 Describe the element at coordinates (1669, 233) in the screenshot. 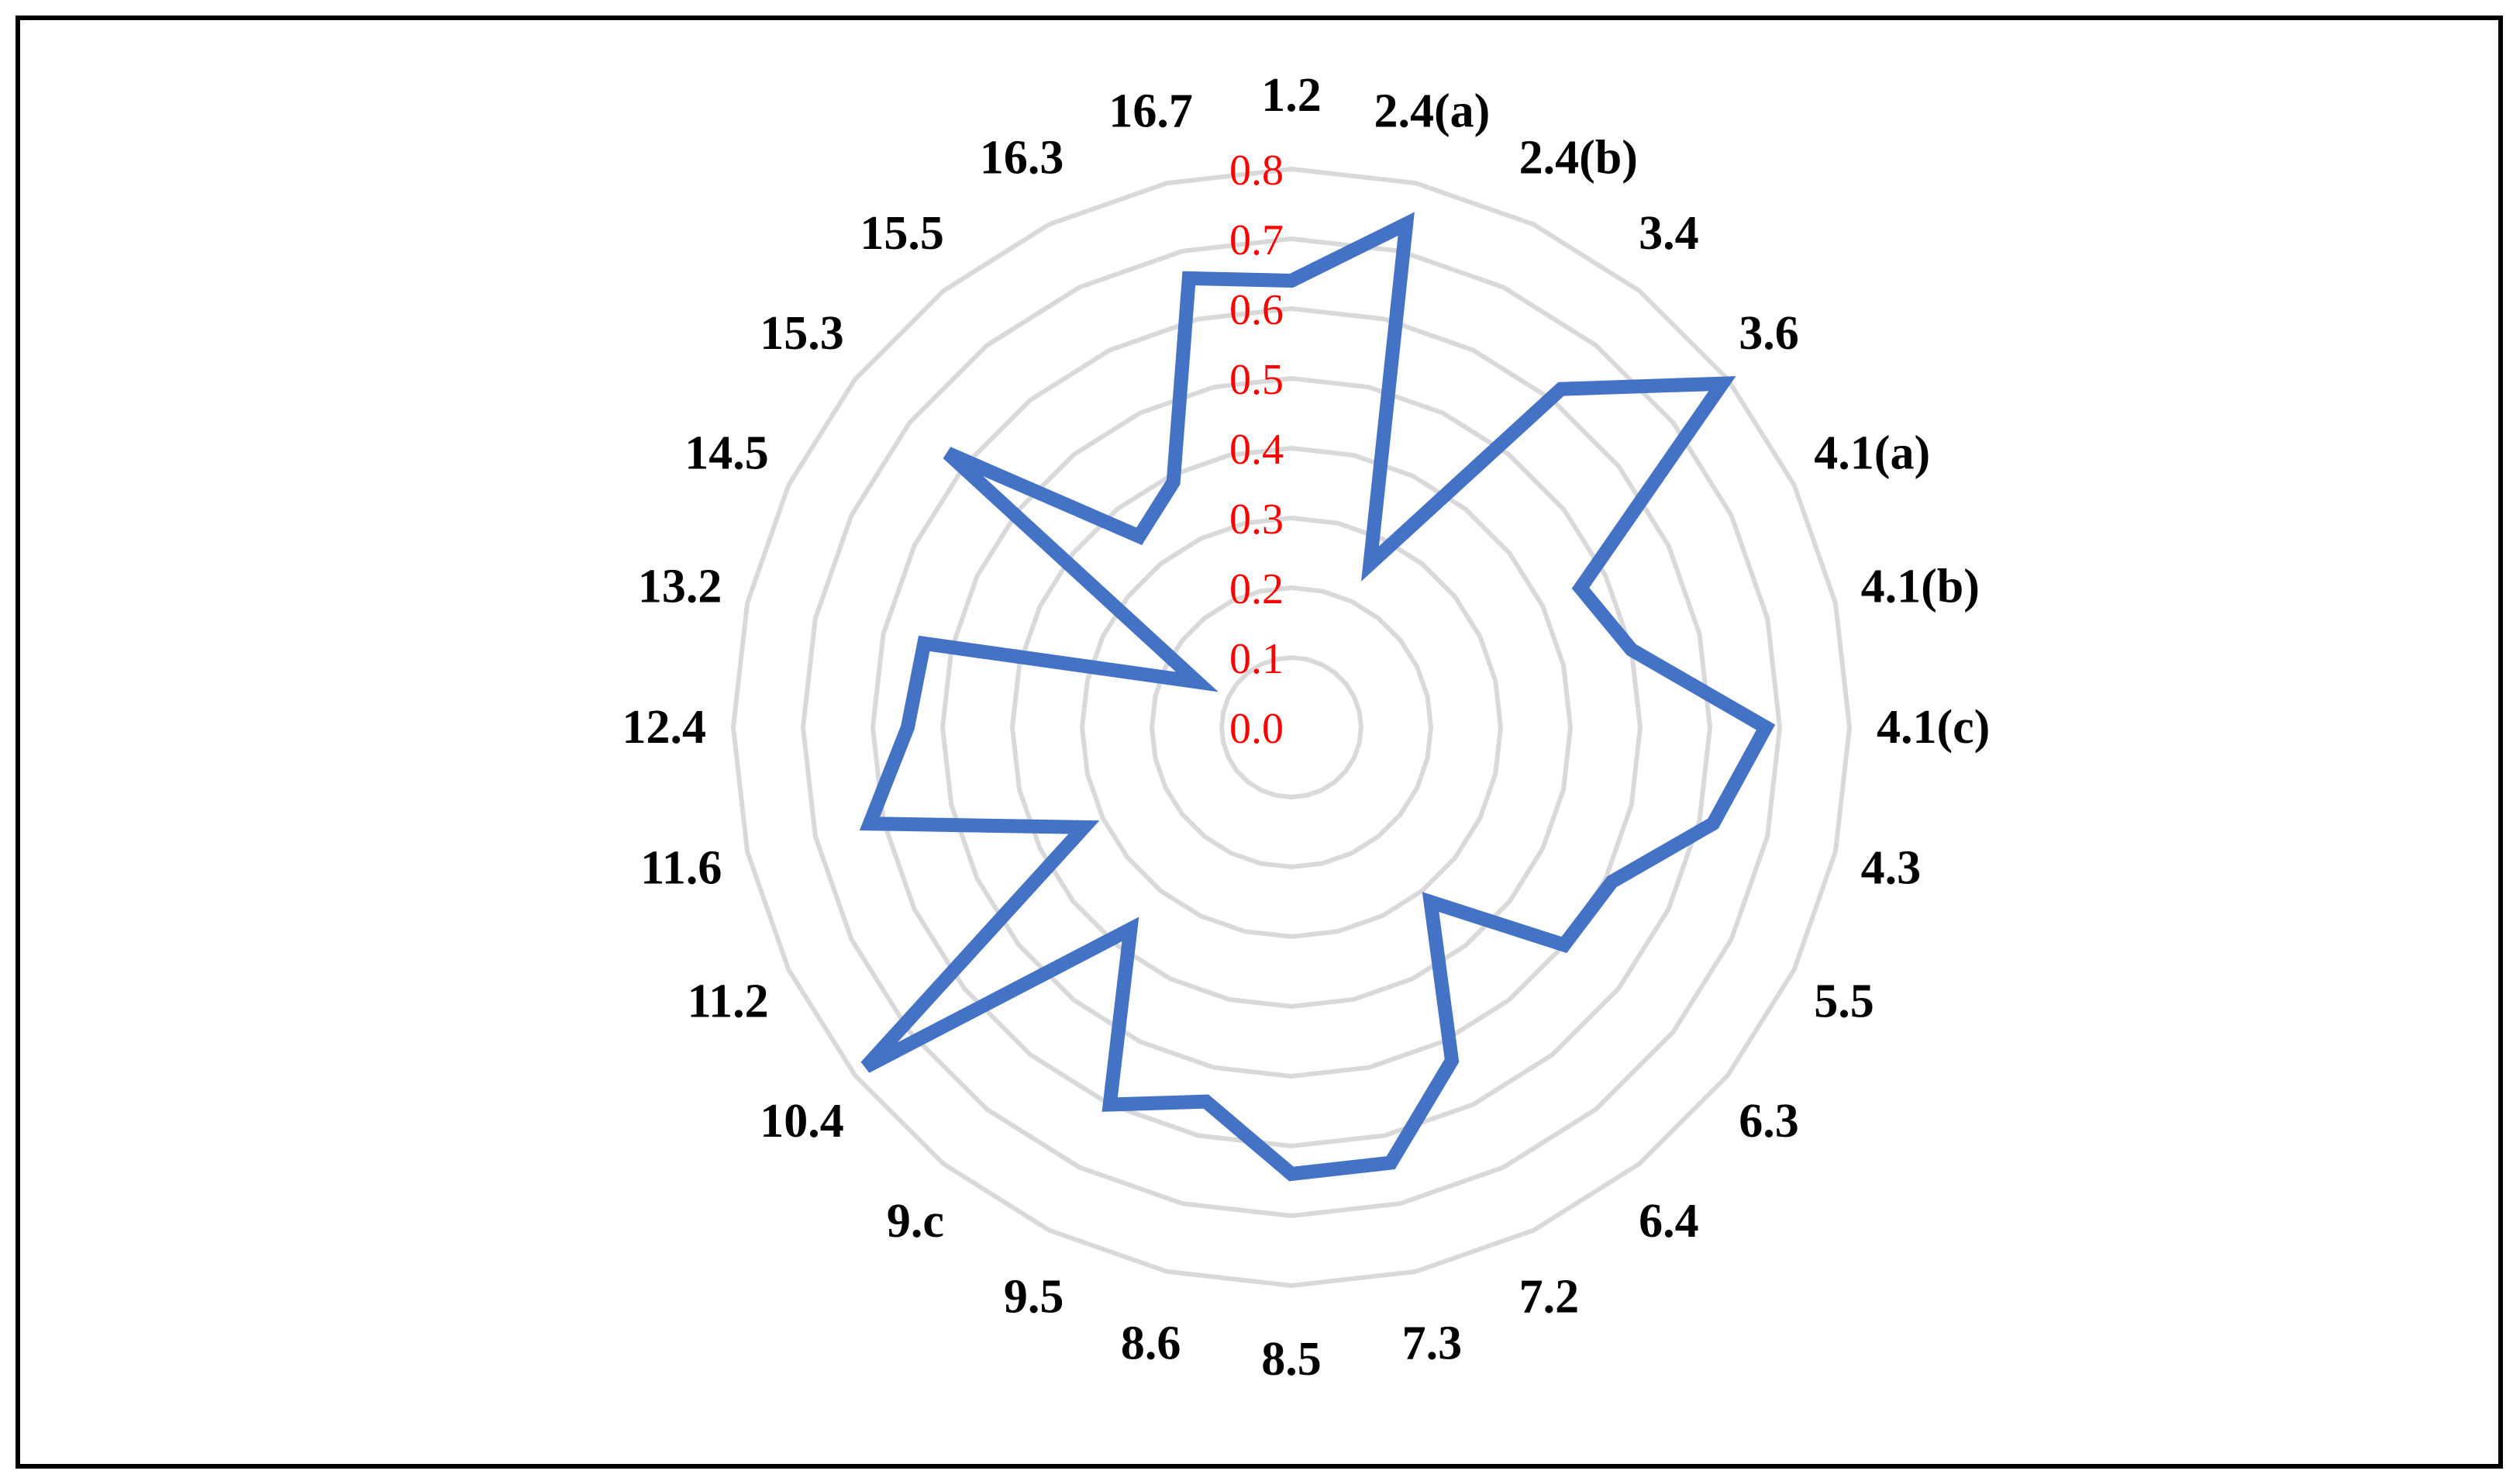

I see `category-label: 3.4` at that location.